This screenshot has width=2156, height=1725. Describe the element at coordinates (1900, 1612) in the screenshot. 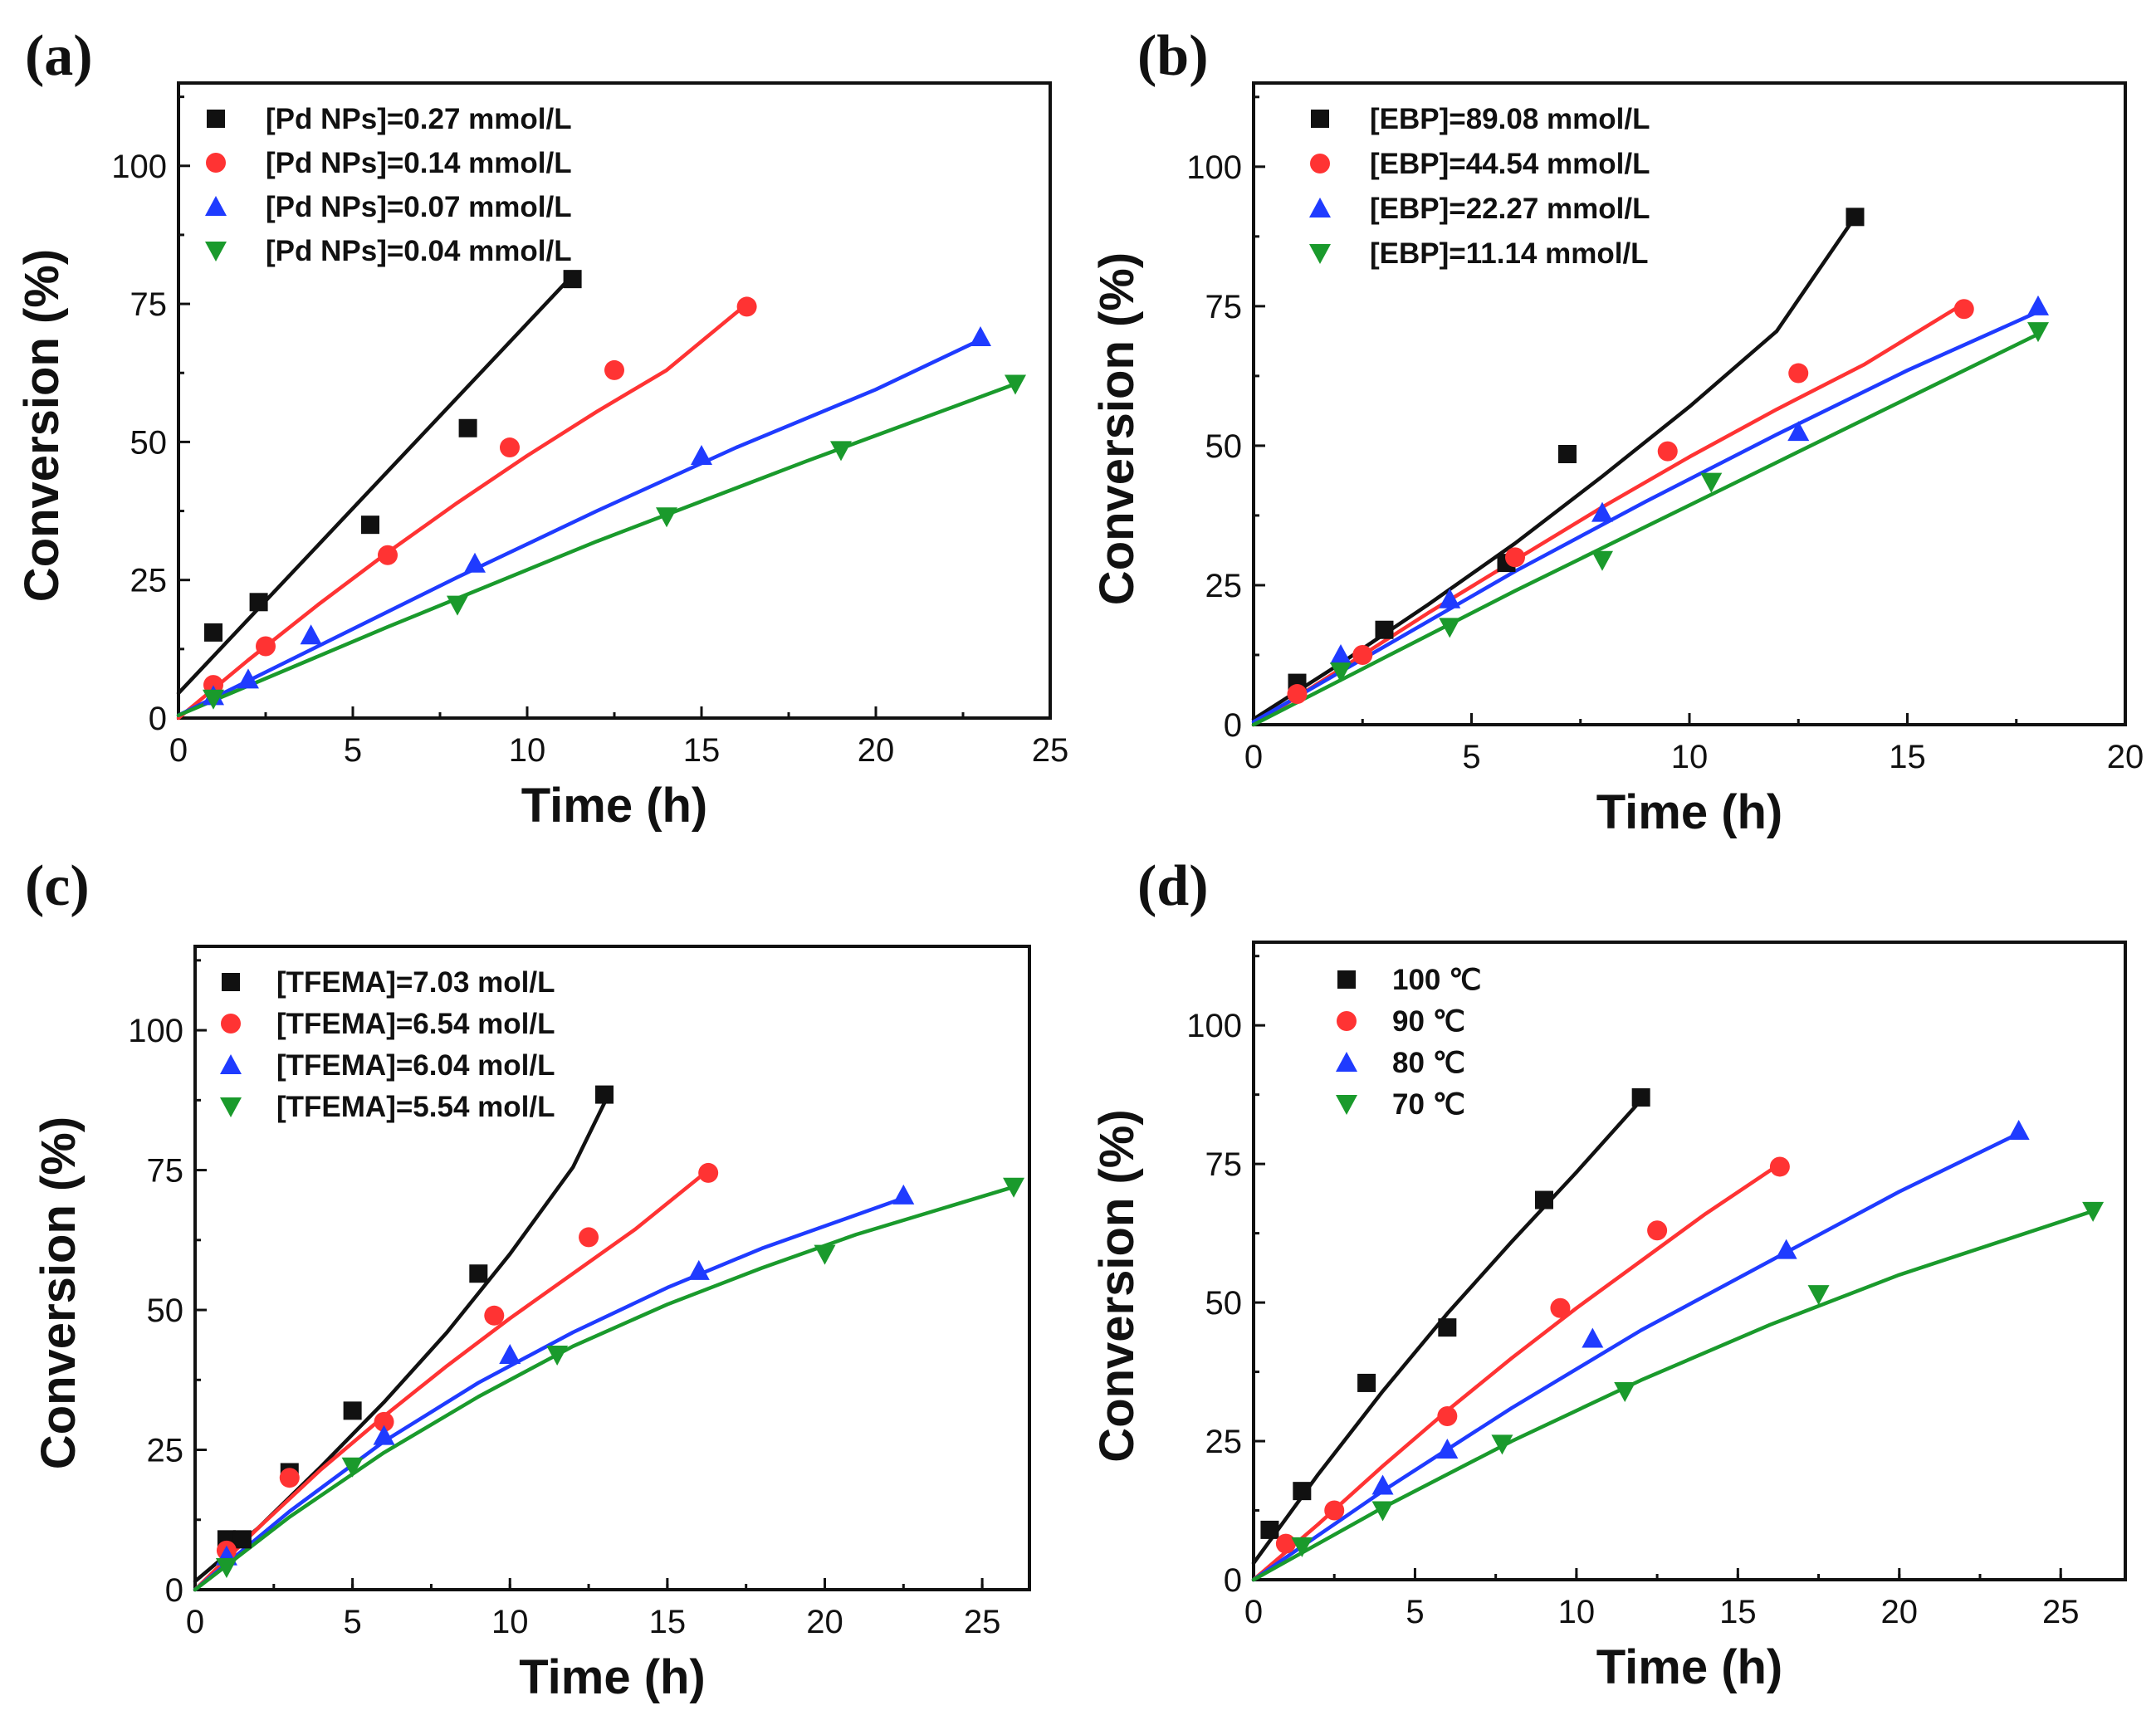

I see `panel-d-x-tick-label: 20` at that location.